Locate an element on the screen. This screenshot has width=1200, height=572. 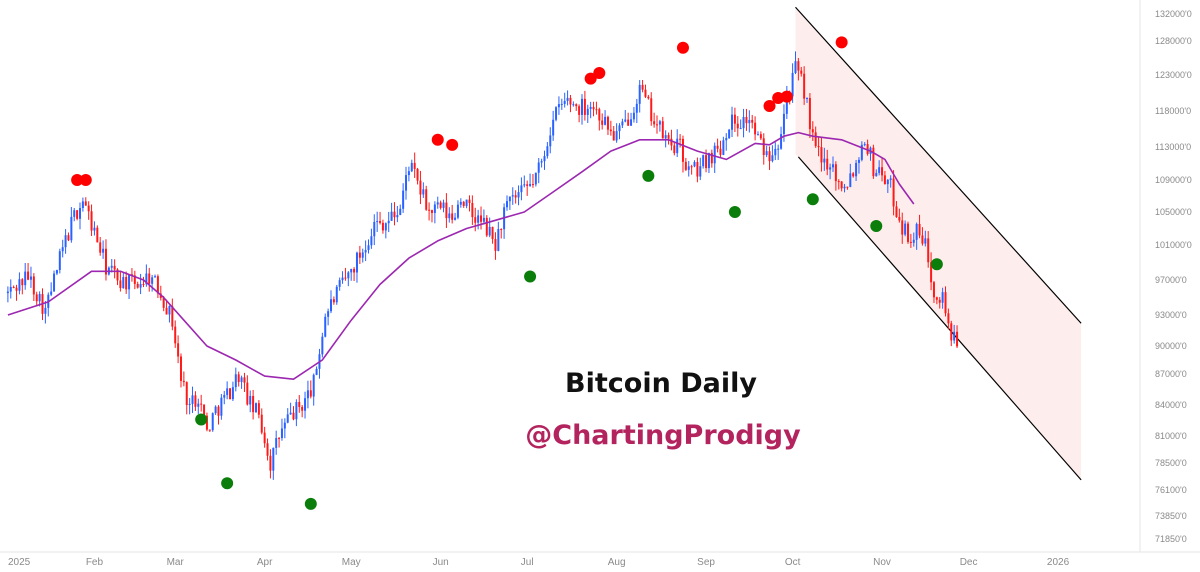
time-axis-panel is located at coordinates (570, 562).